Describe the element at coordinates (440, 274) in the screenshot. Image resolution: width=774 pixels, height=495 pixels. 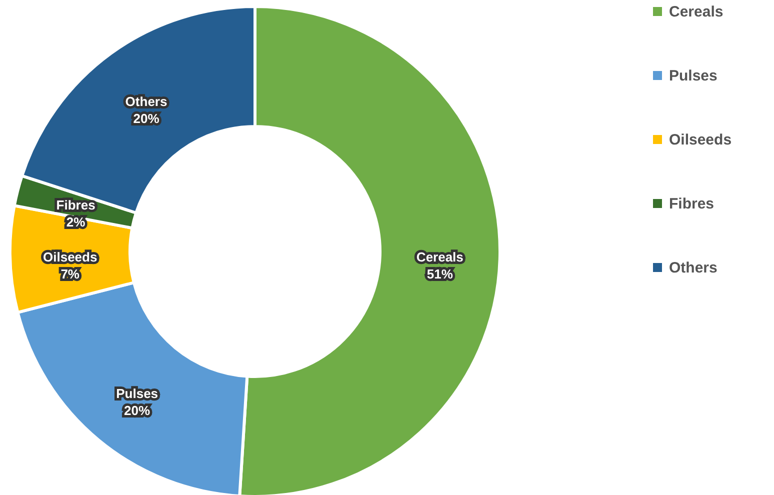
I see `data-label: 51%` at that location.